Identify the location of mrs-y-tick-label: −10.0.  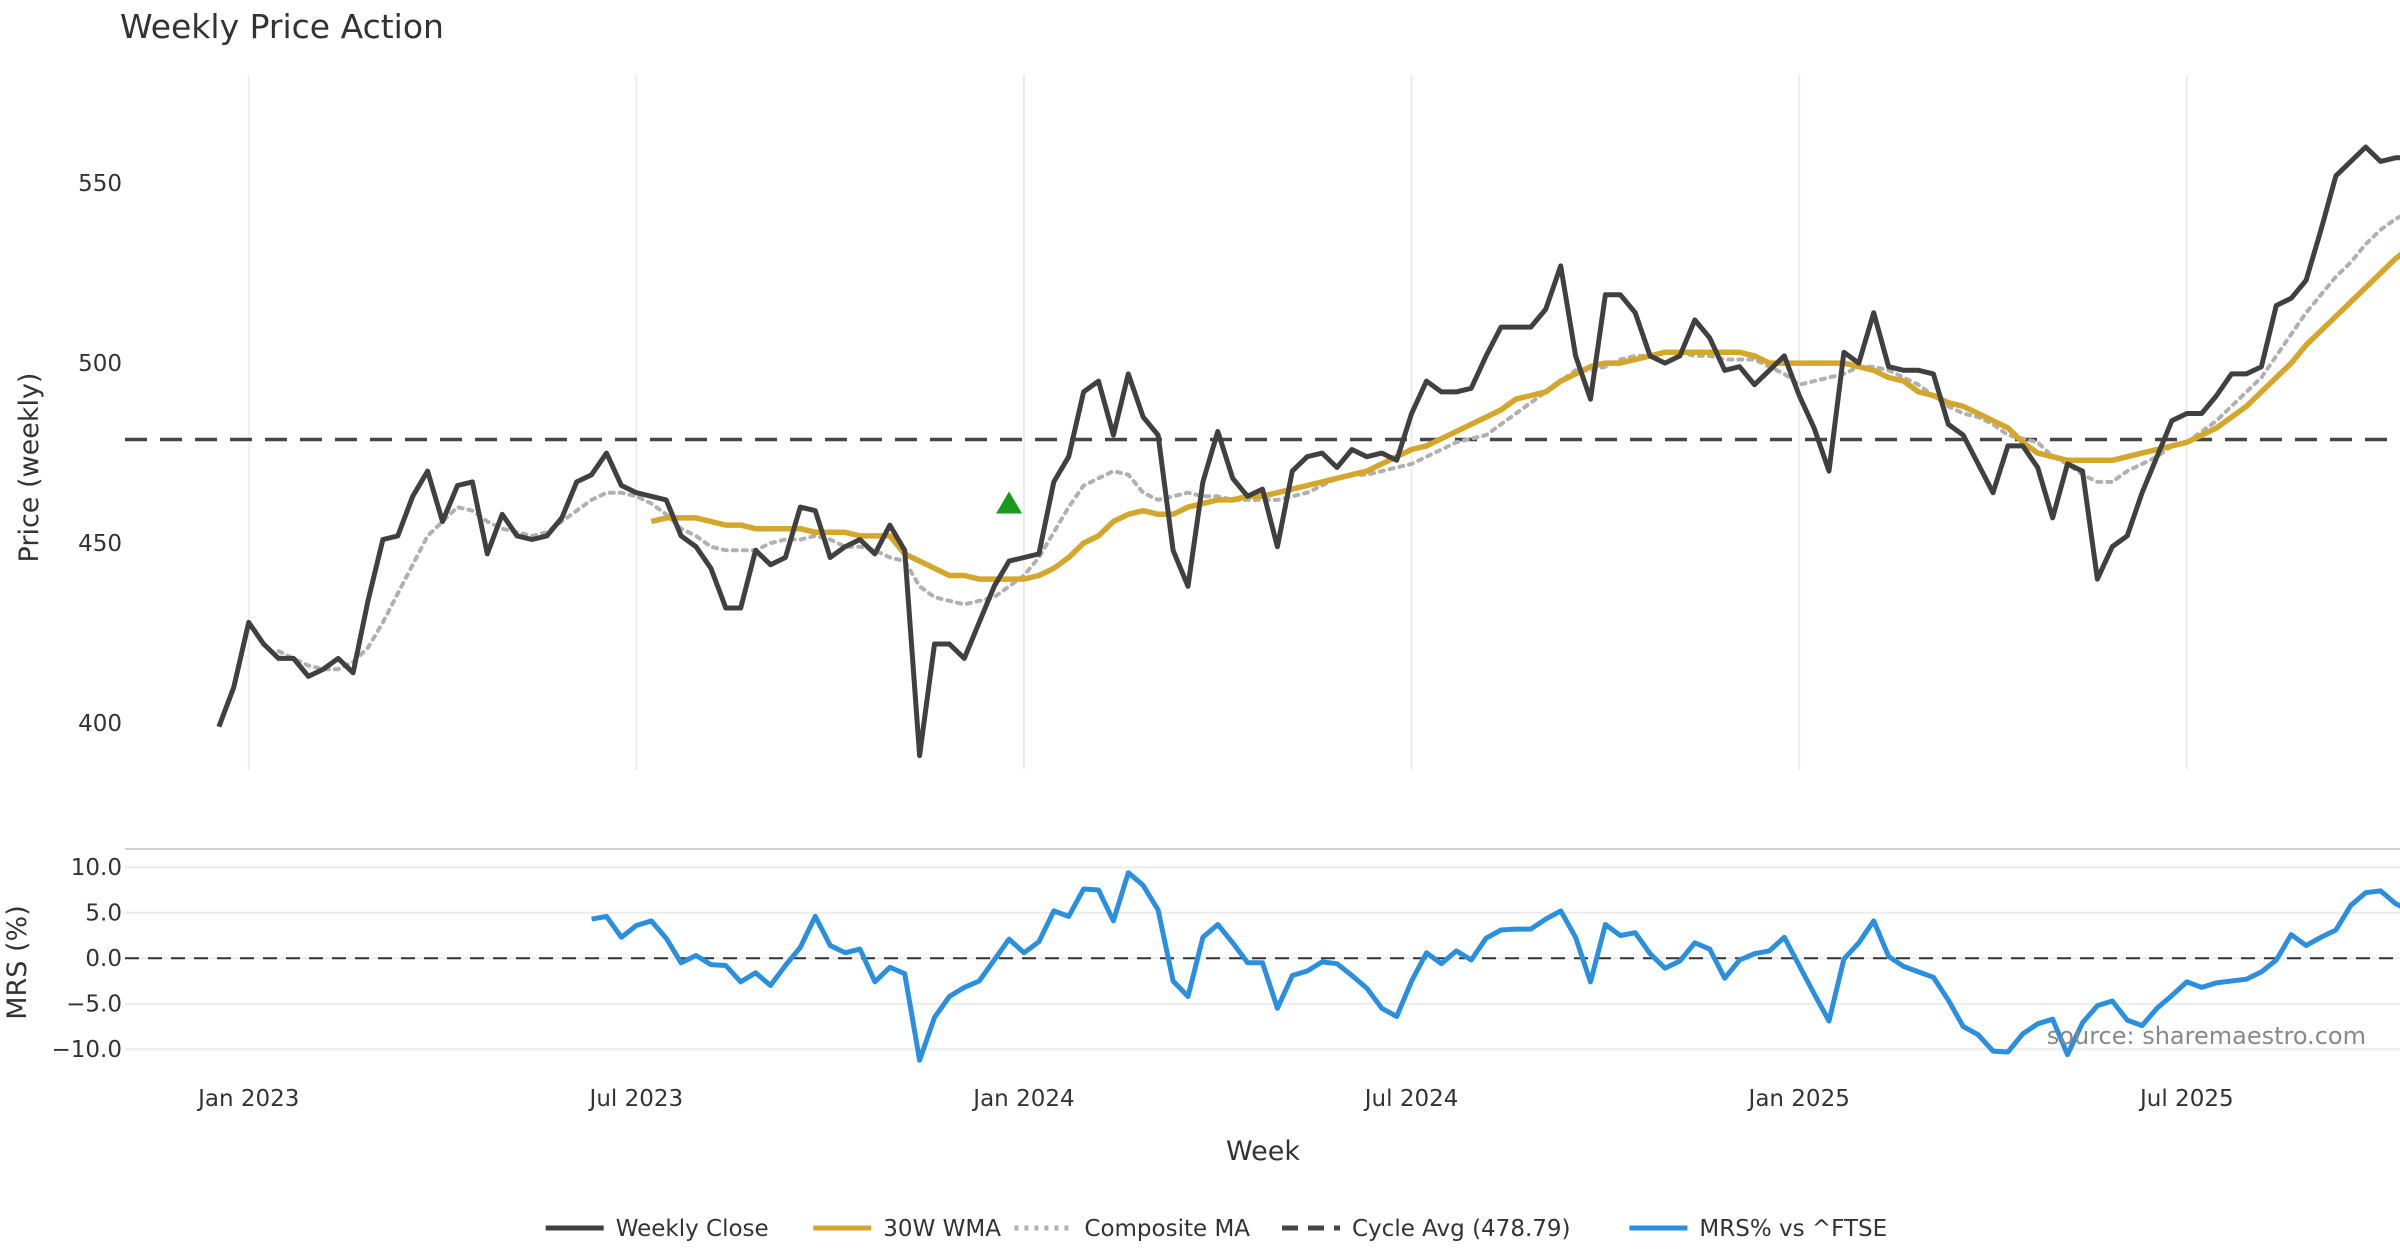
(87, 1050).